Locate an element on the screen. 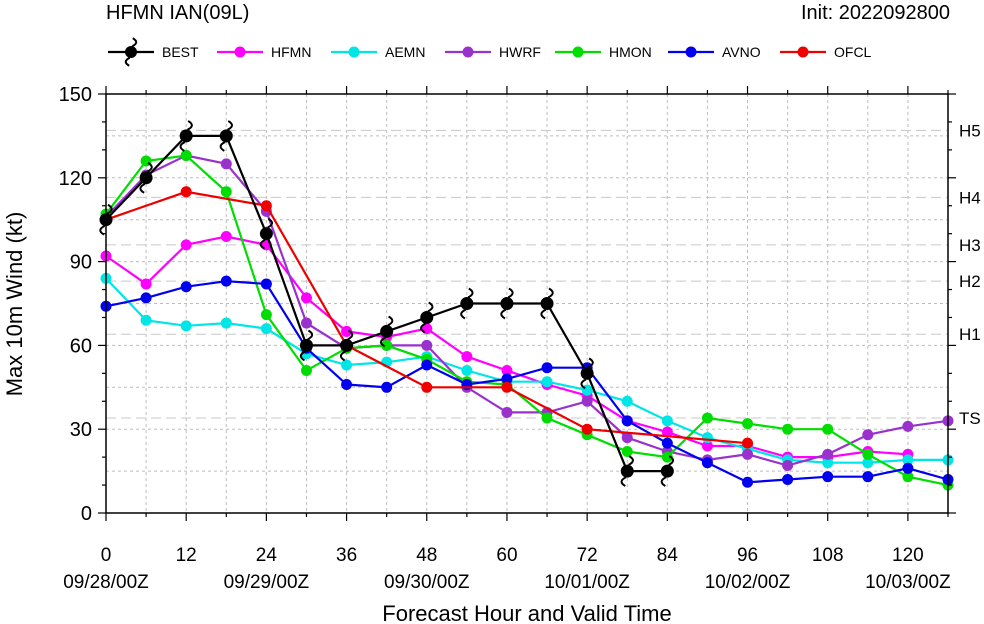 Image resolution: width=984 pixels, height=624 pixels. legend-label-hfmn: HFMN is located at coordinates (291, 52).